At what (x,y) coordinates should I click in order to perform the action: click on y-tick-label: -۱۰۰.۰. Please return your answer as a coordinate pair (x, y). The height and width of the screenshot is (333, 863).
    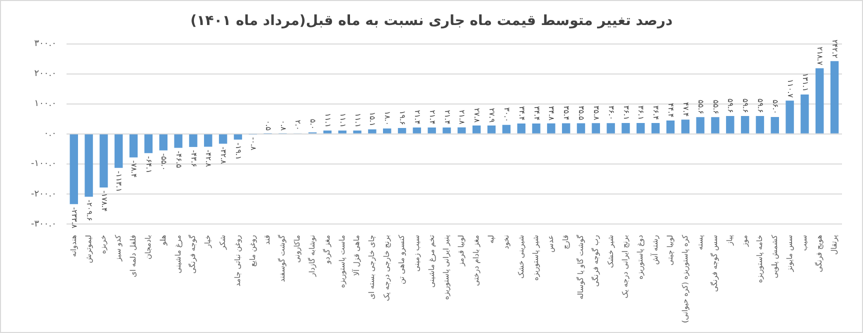
    Looking at the image, I should click on (43, 164).